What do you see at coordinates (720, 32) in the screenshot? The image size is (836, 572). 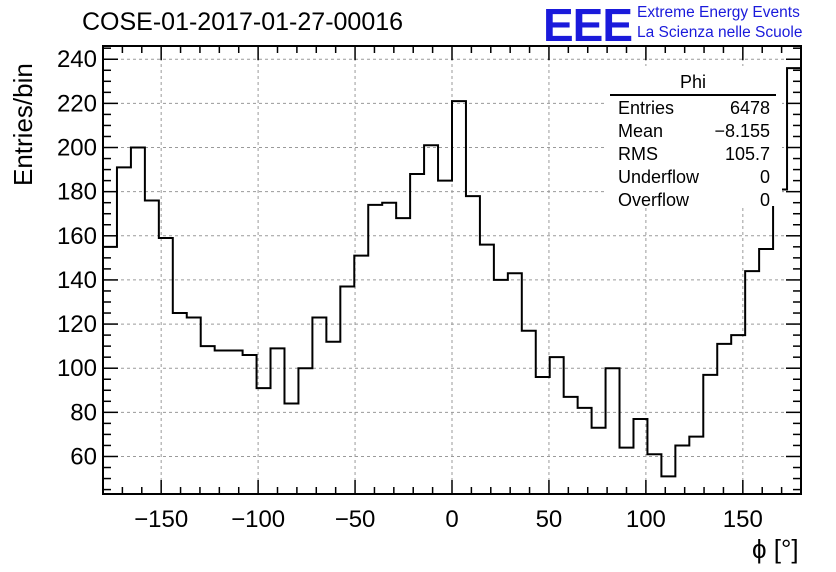 I see `logo-line-2: La Scienza nelle Scuole` at bounding box center [720, 32].